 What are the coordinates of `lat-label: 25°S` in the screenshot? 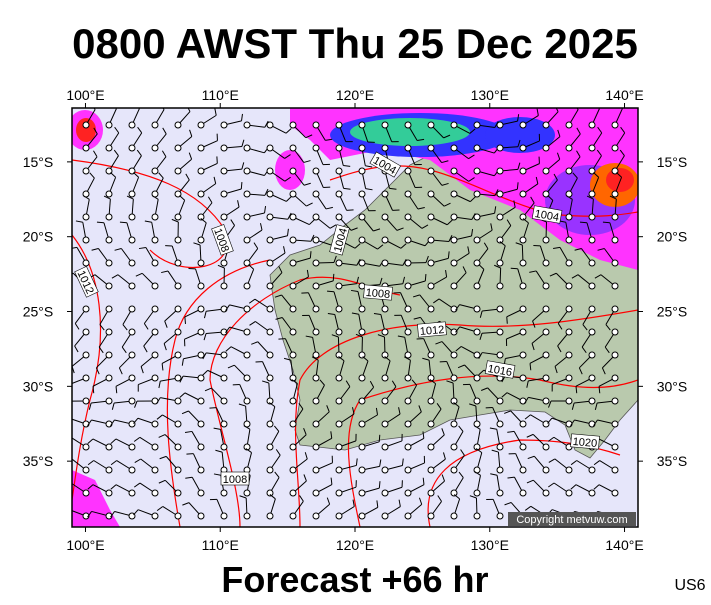 It's located at (672, 312).